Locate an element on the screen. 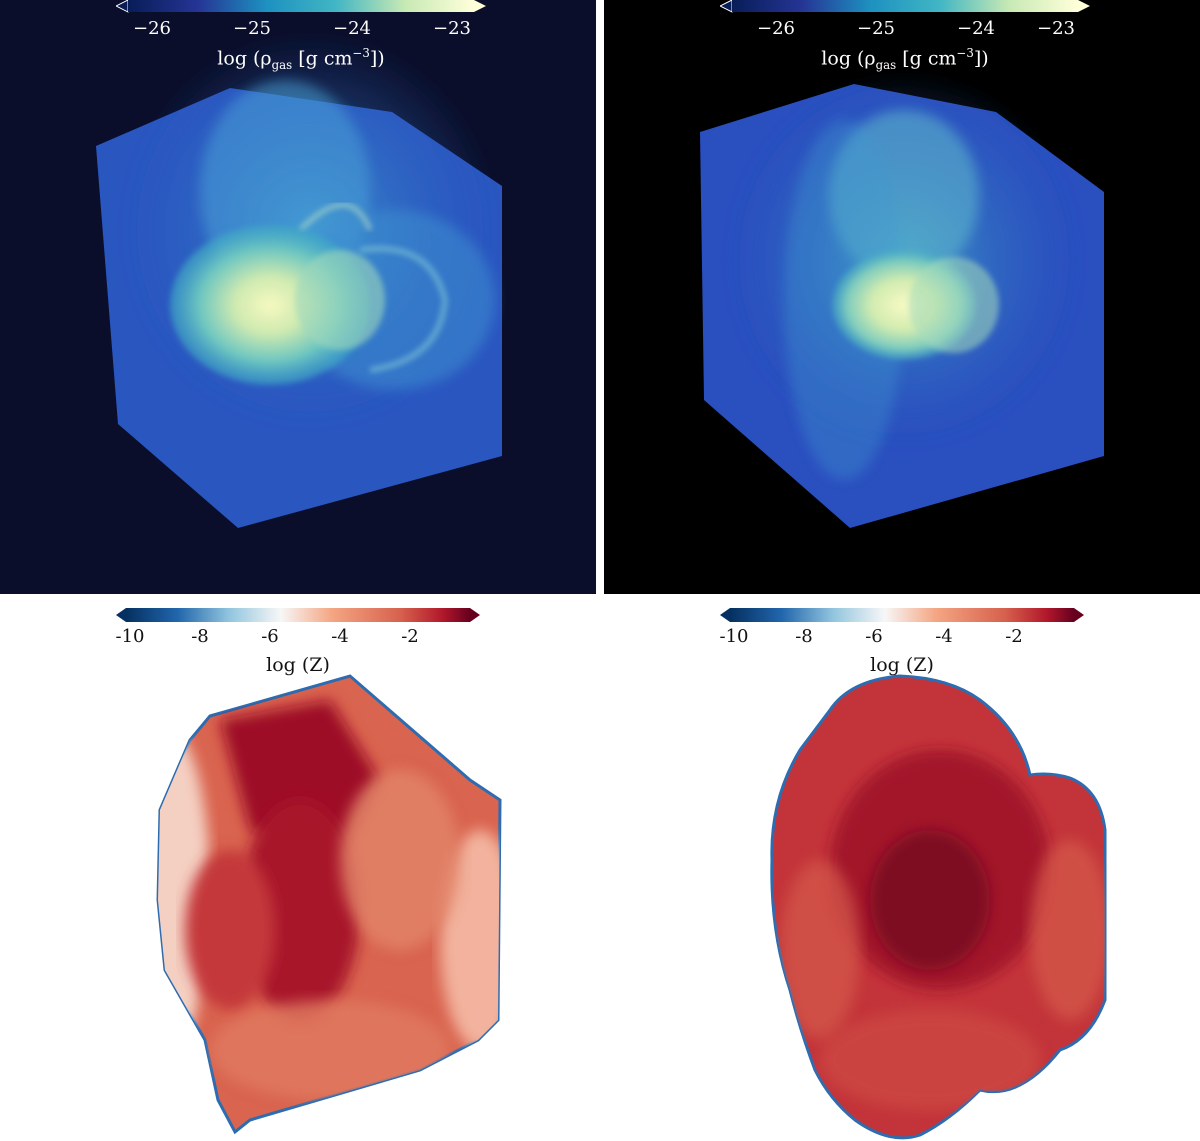  density-map-left is located at coordinates (299, 279).